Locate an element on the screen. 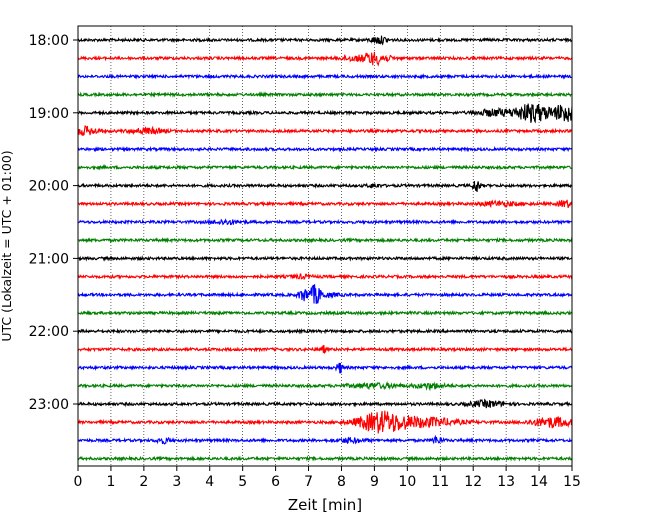  x-tick-label: 2 is located at coordinates (143, 482).